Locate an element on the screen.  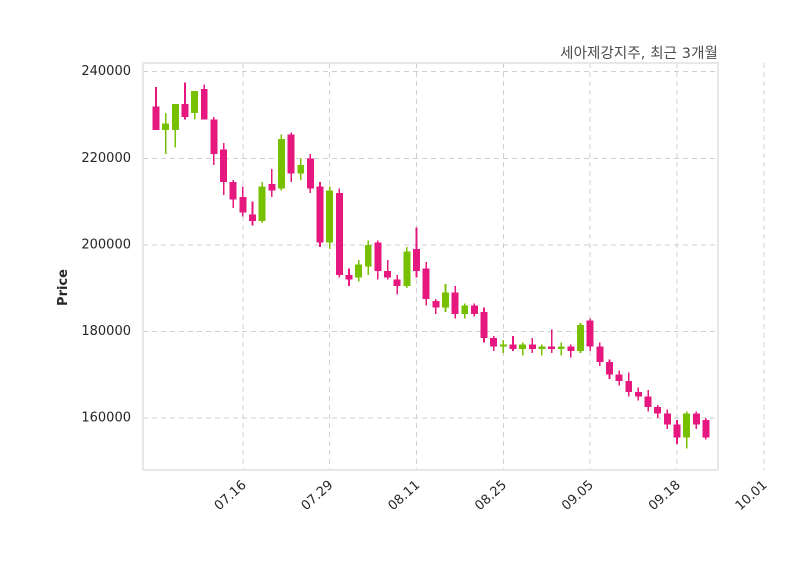
y-tick-label: 240000 is located at coordinates (106, 71).